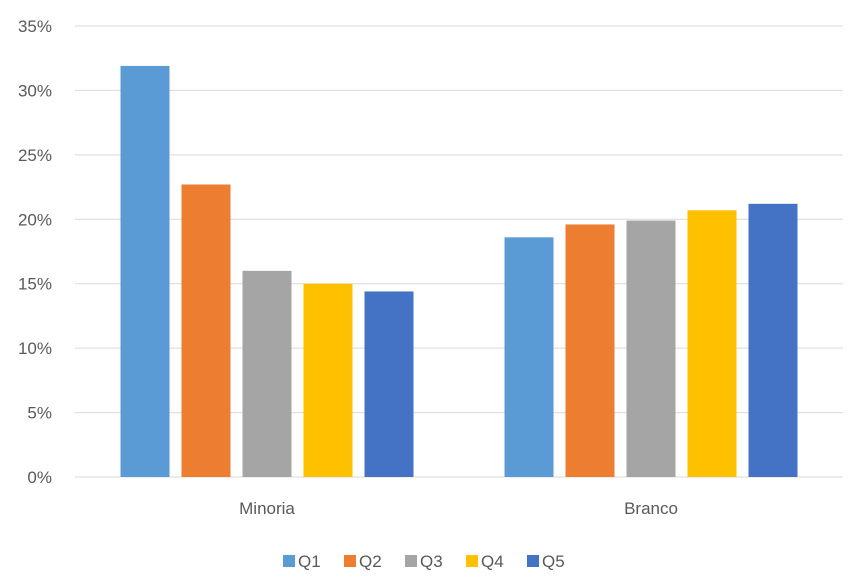 The width and height of the screenshot is (859, 577). Describe the element at coordinates (773, 340) in the screenshot. I see `bar-branco-q5` at that location.